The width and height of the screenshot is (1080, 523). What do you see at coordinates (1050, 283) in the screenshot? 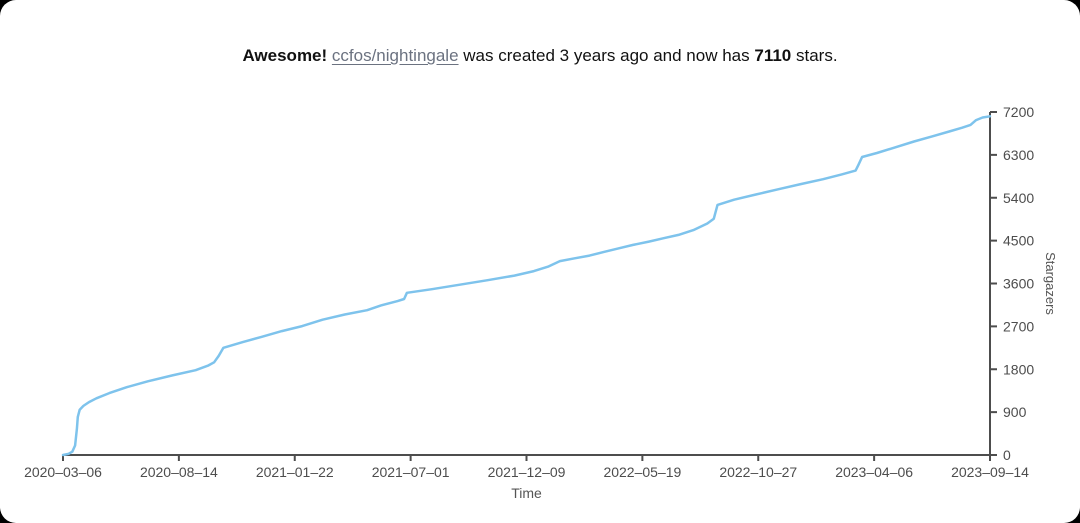
I see `y-axis-title: Stargazers` at bounding box center [1050, 283].